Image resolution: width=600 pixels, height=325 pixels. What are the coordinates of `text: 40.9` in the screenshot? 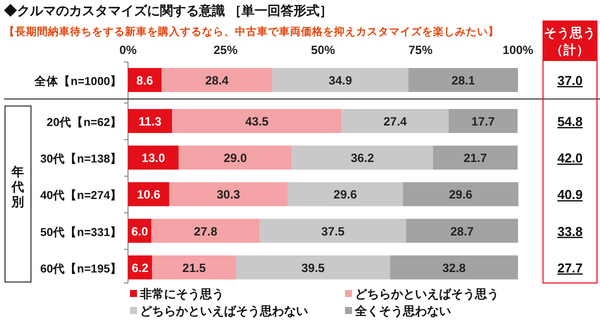 It's located at (570, 194).